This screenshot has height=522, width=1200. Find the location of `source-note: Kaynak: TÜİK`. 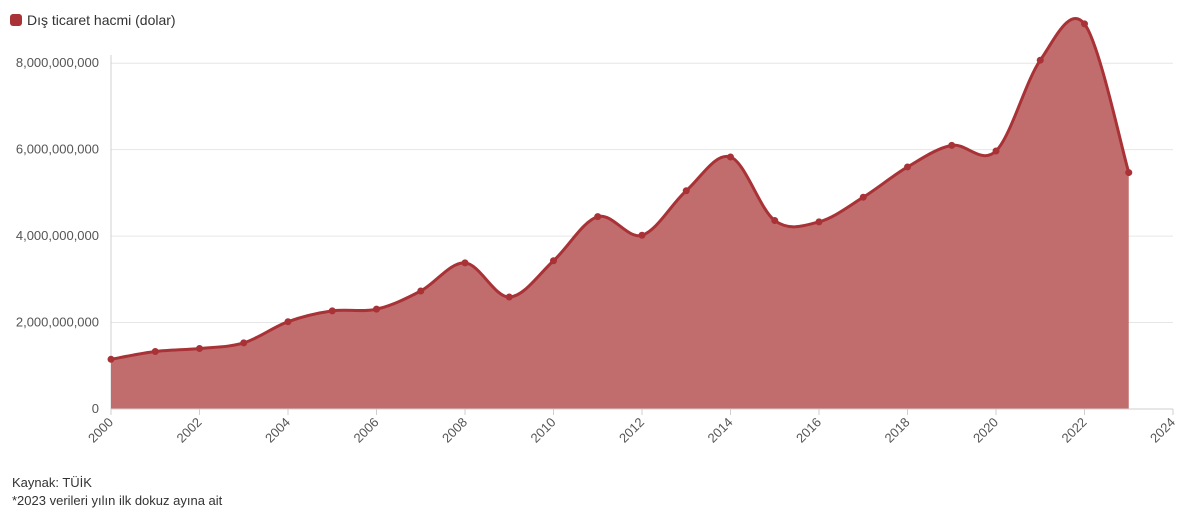

source-note: Kaynak: TÜİK is located at coordinates (52, 482).